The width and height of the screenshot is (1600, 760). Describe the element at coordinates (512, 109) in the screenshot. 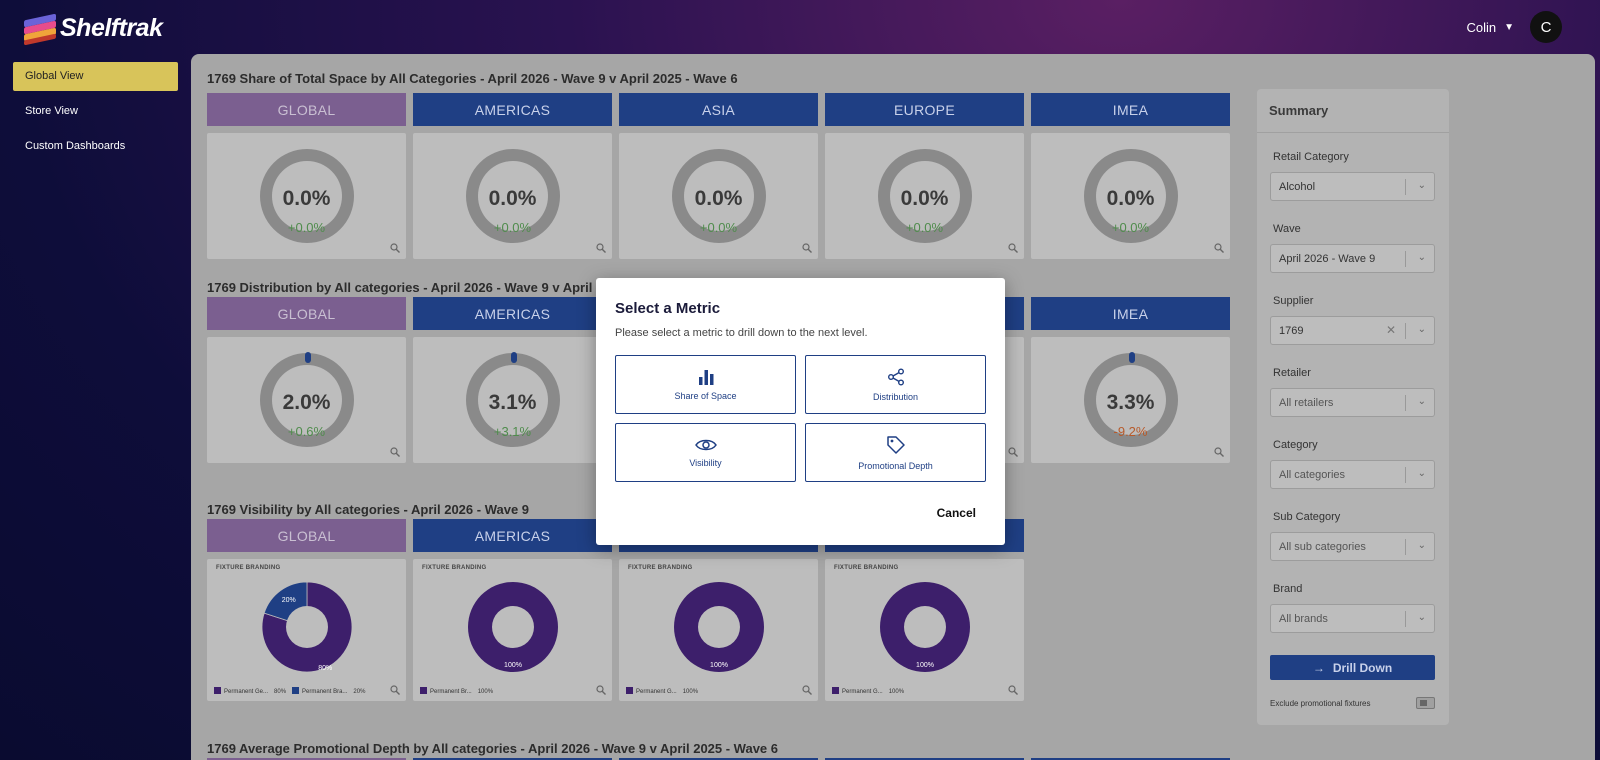

I see `share-region-americas: AMERICAS` at that location.